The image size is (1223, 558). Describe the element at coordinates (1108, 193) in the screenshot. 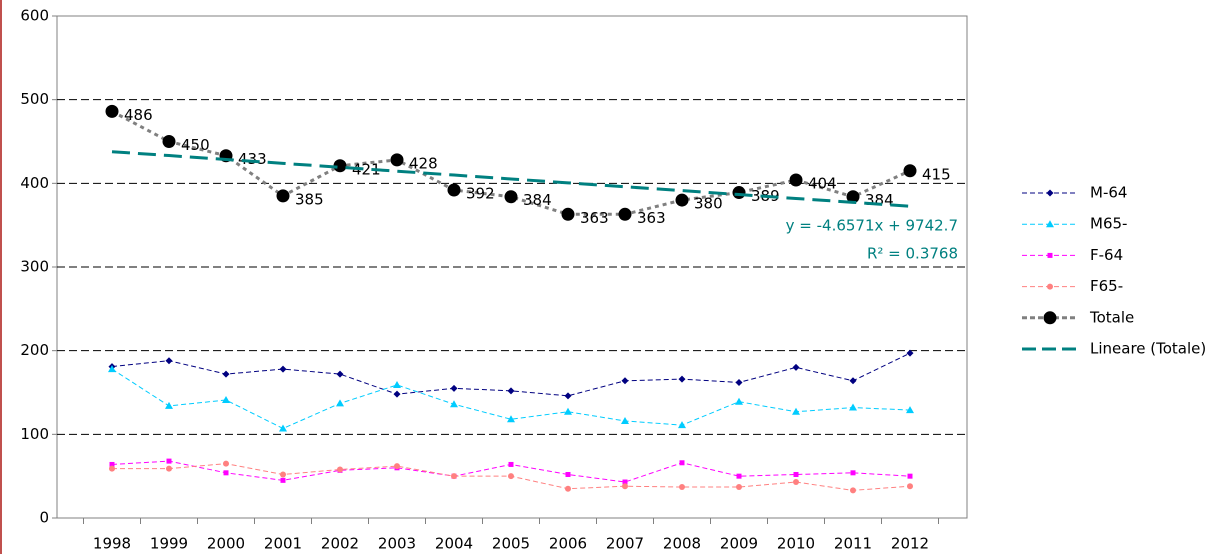

I see `legend-label: M-64` at that location.